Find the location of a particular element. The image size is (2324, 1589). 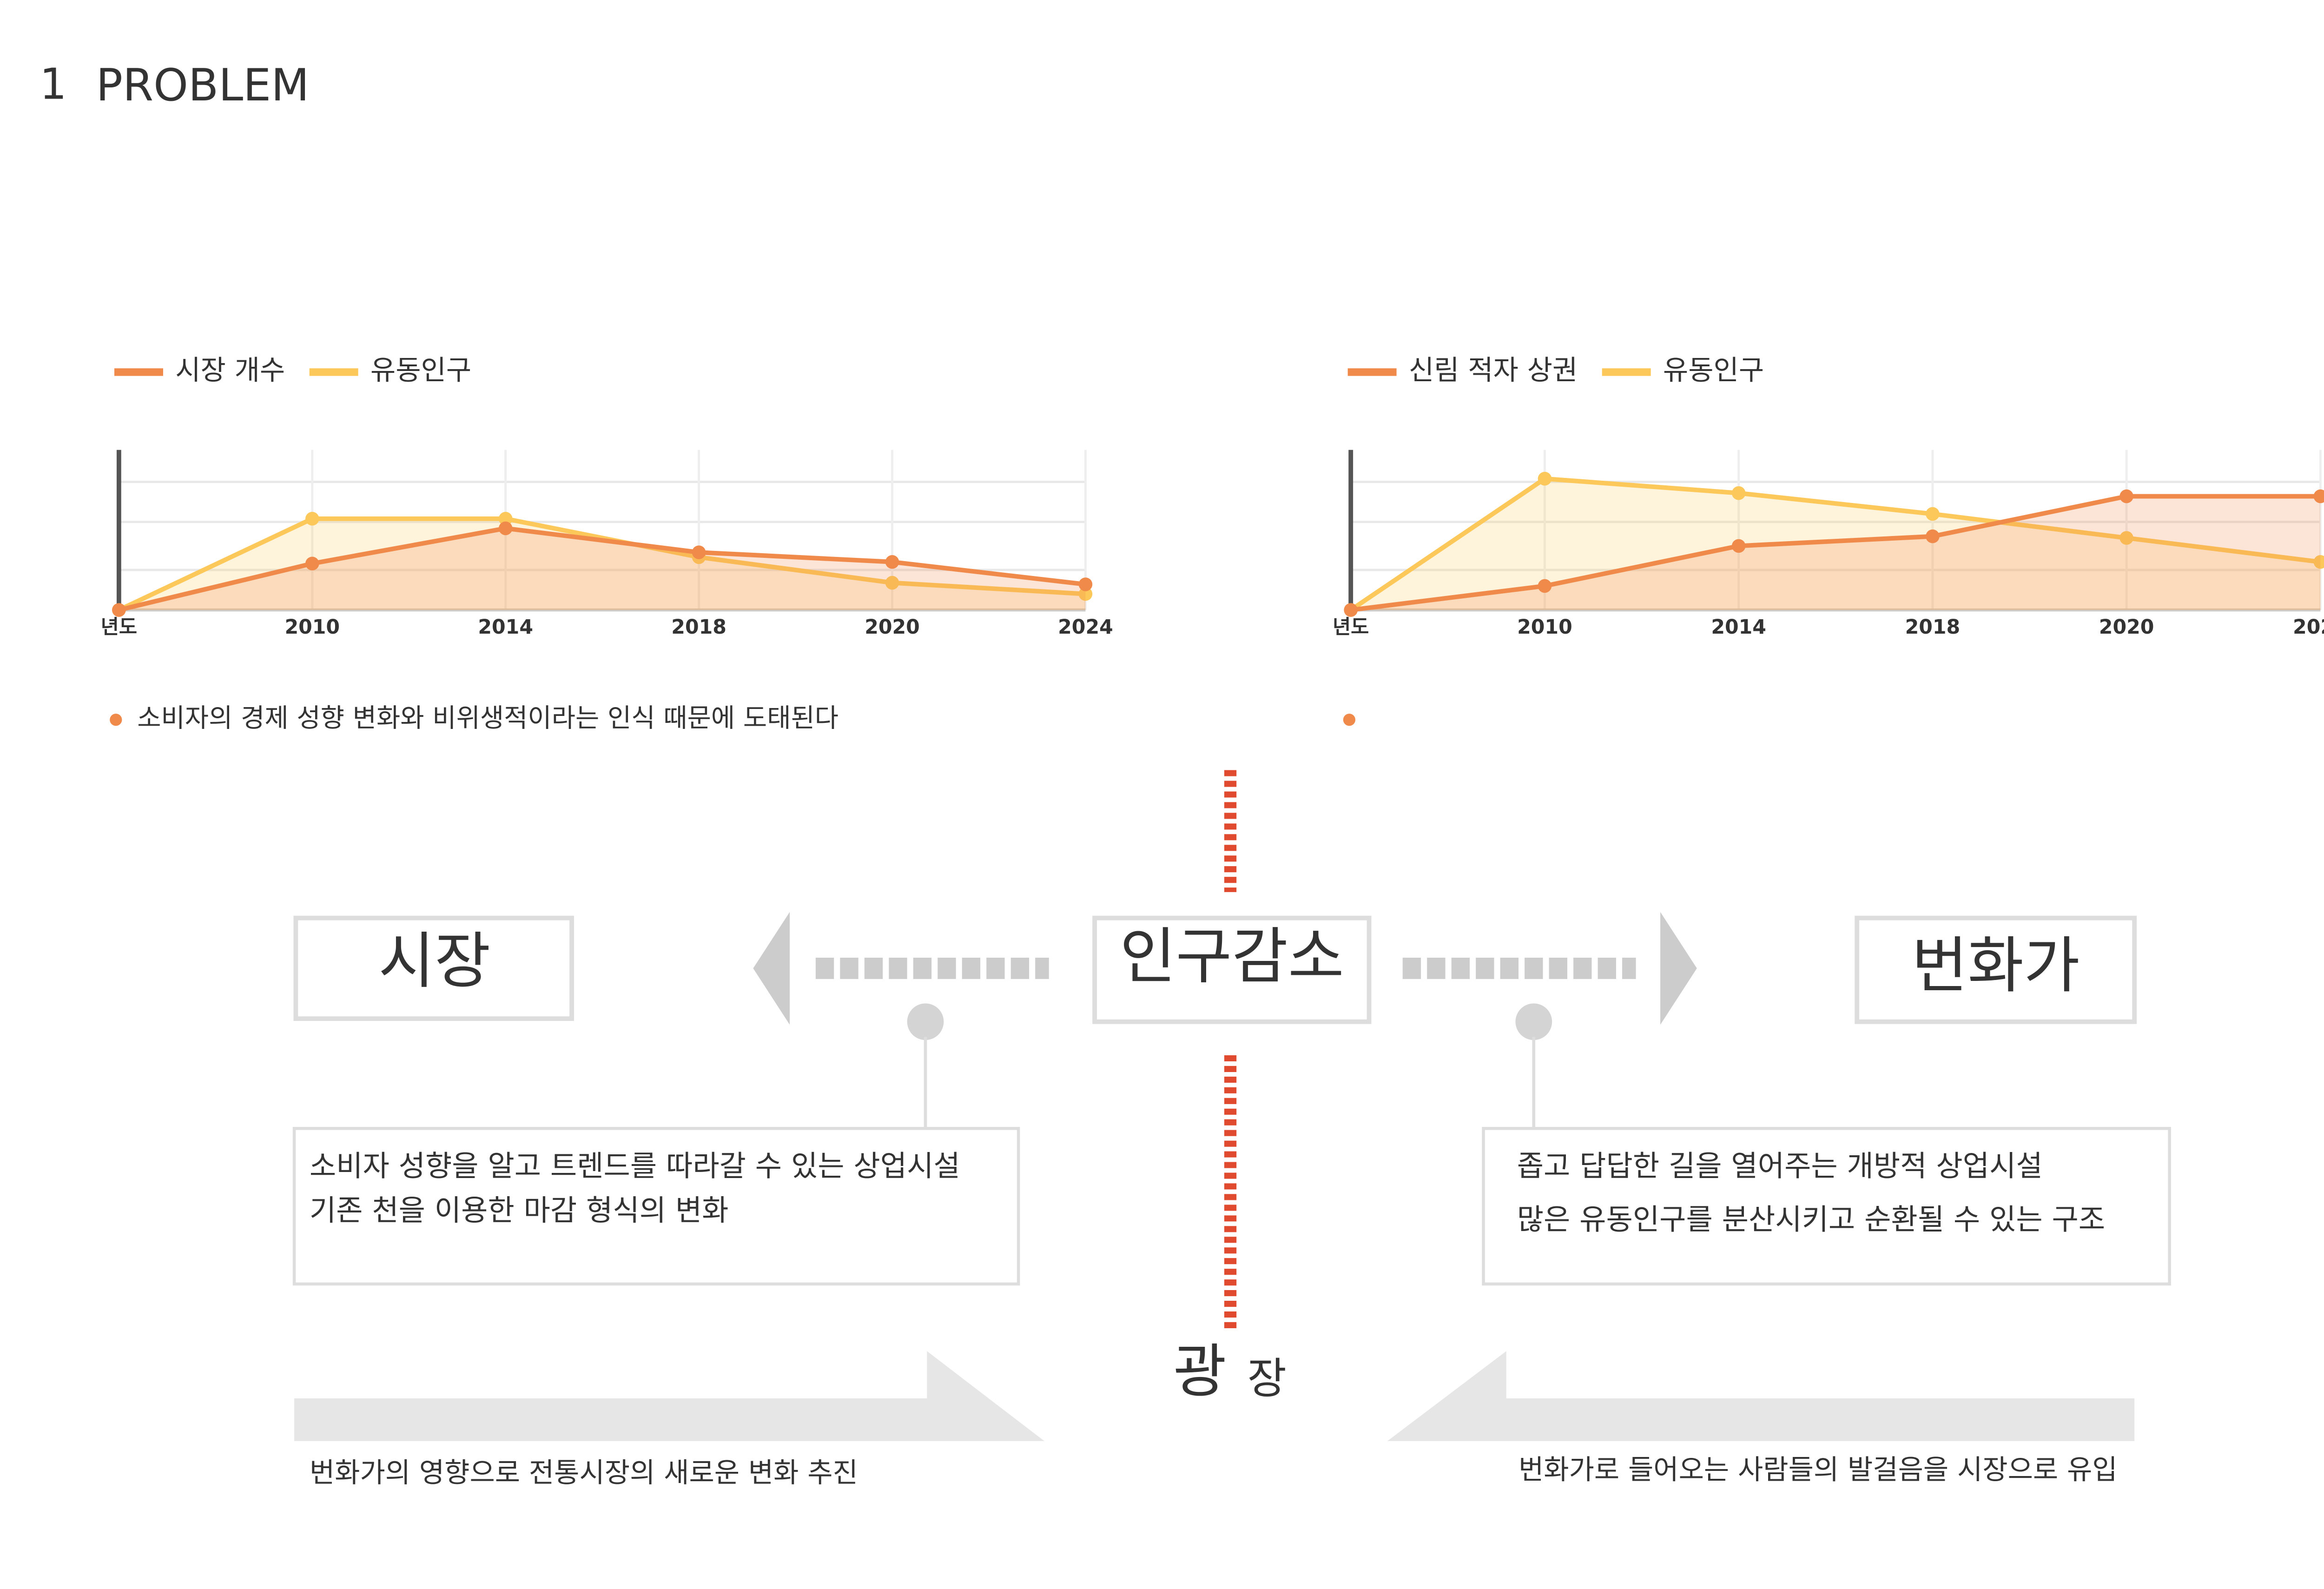

node-label: 번화가 is located at coordinates (1996, 966).